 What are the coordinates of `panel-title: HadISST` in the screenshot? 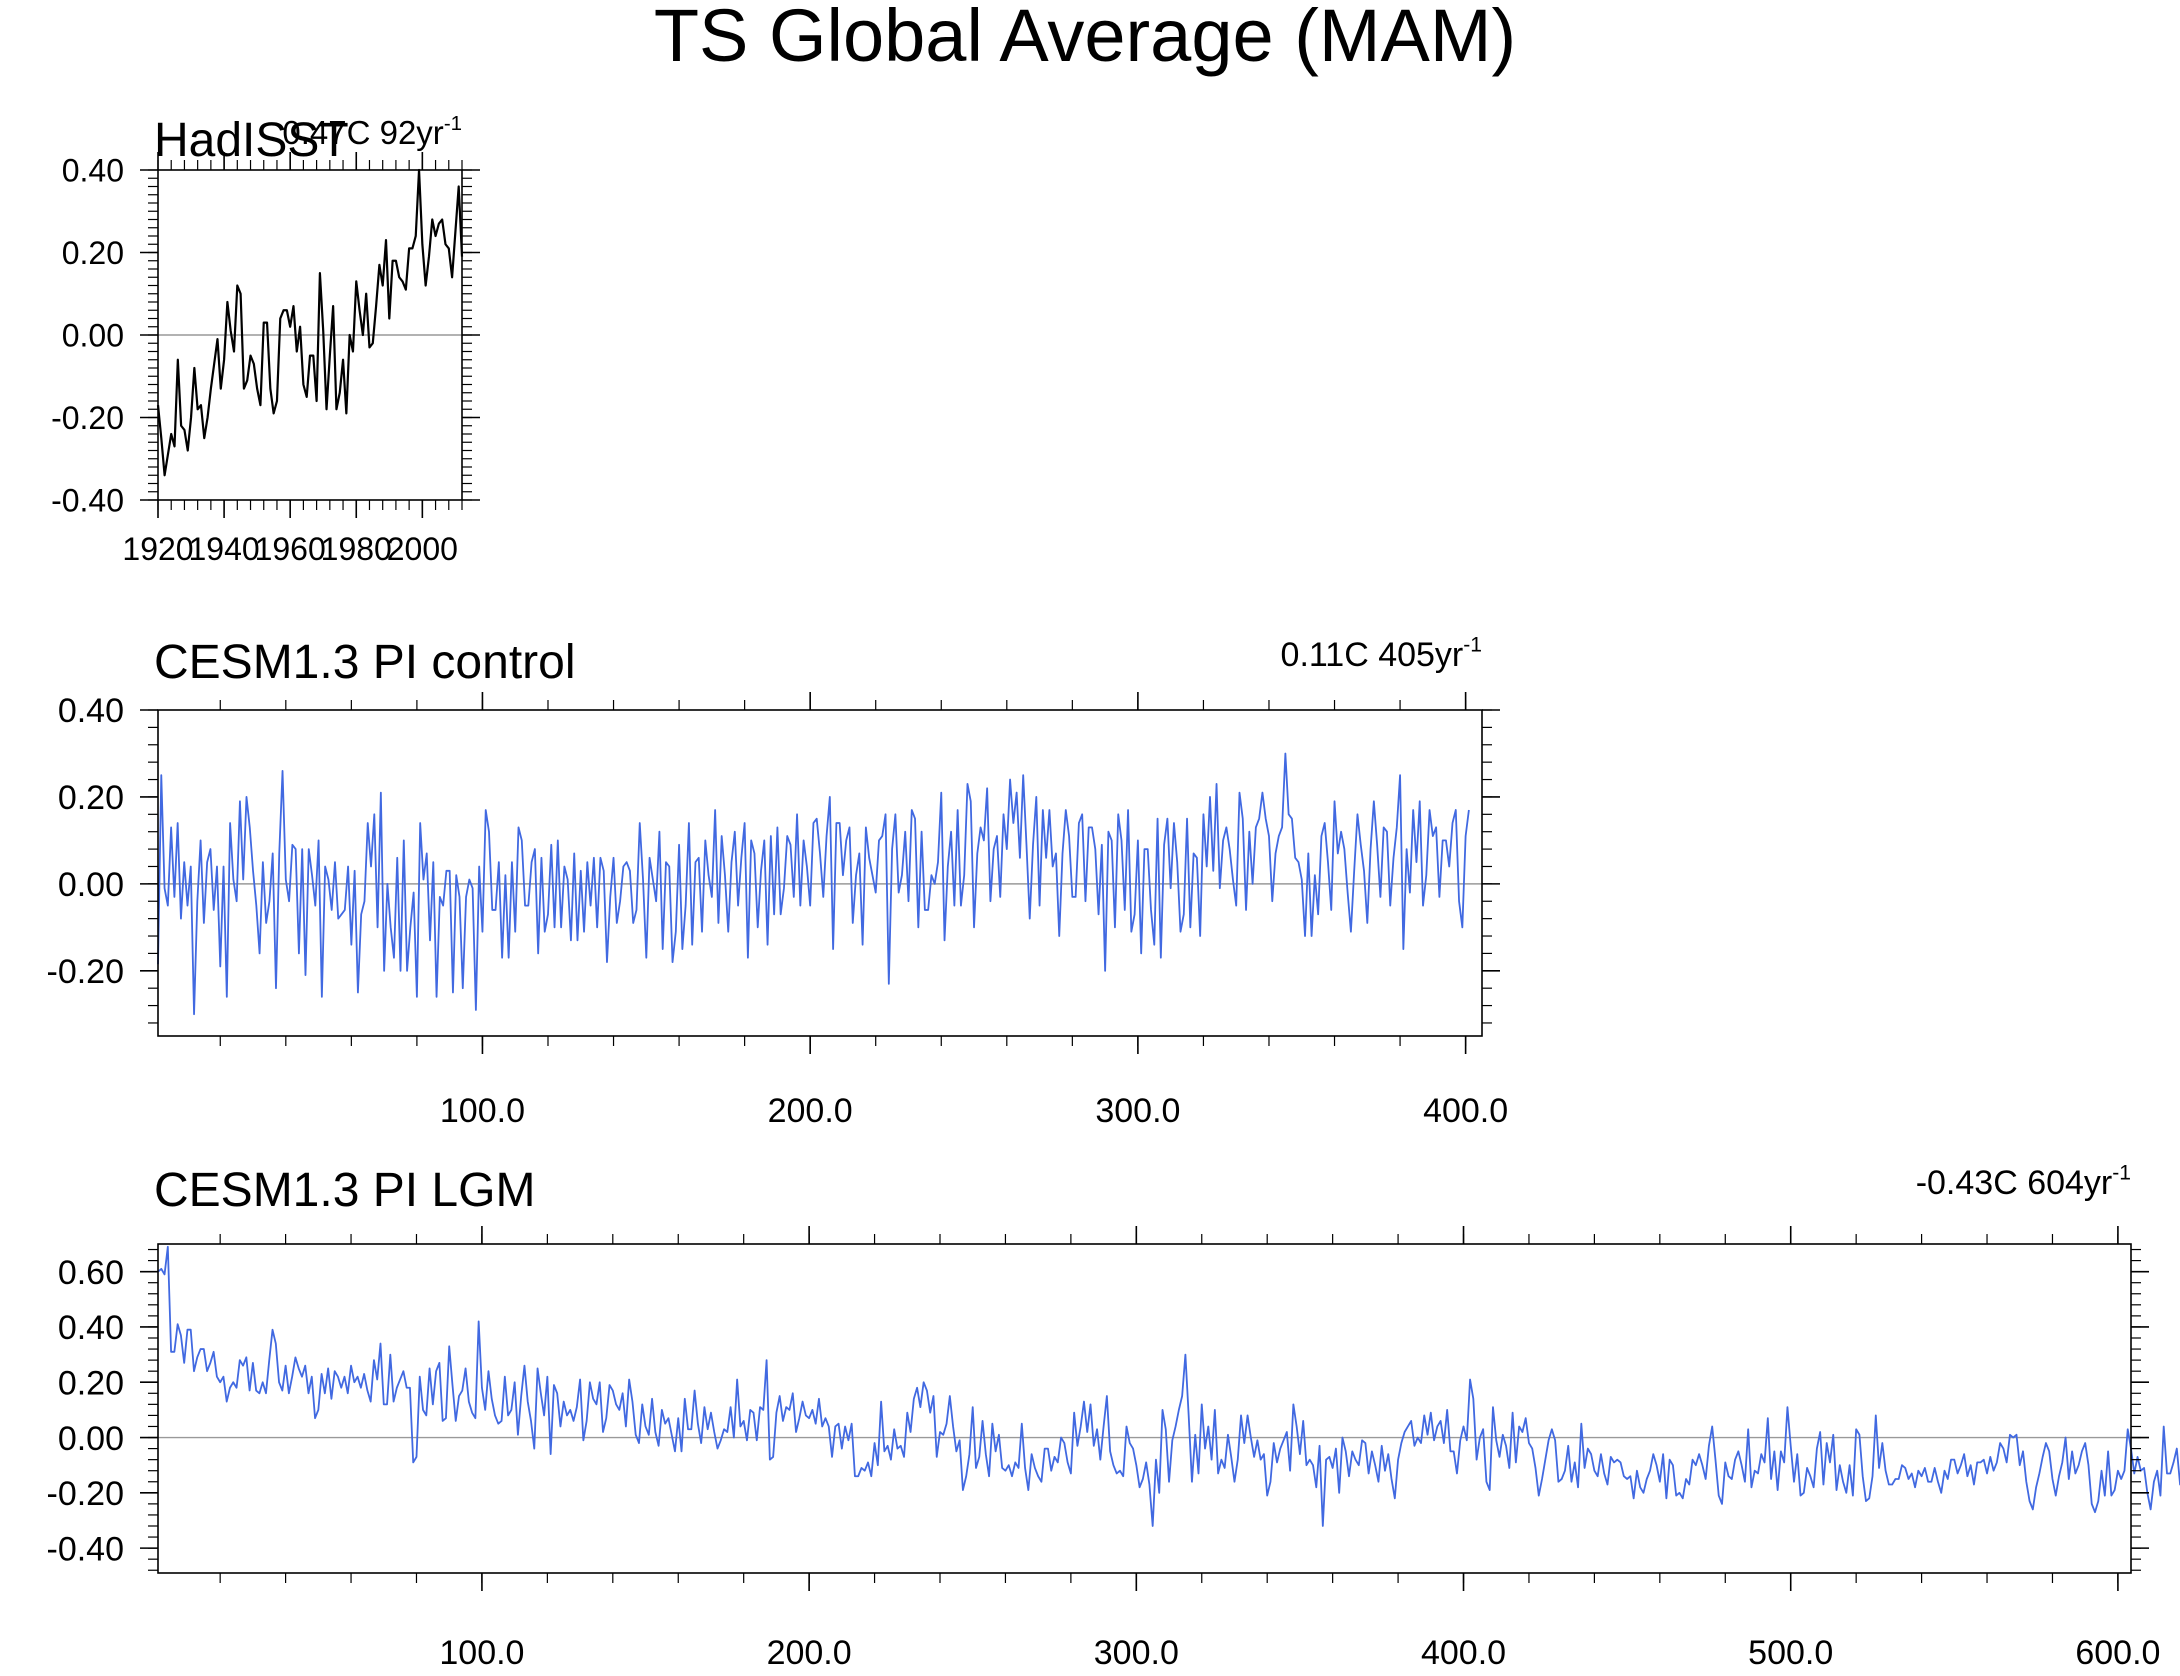 It's located at (251, 140).